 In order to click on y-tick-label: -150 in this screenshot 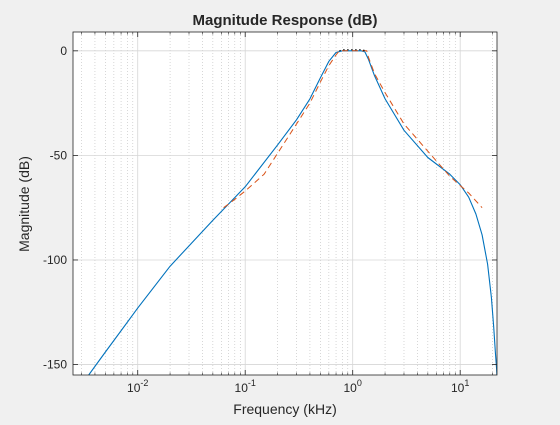, I will do `click(55, 365)`.